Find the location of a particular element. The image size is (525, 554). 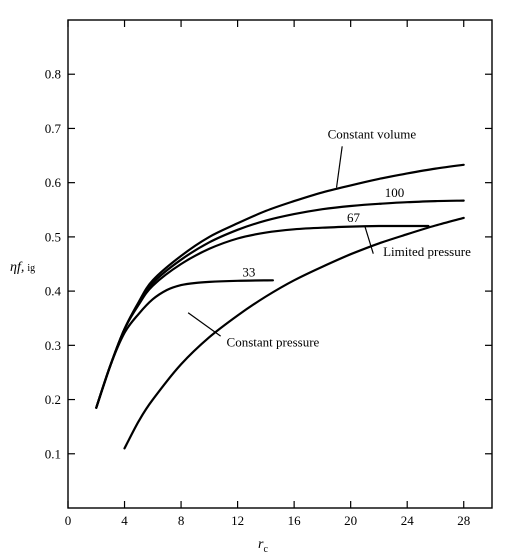

annotation-label: Constant pressure is located at coordinates (273, 341).